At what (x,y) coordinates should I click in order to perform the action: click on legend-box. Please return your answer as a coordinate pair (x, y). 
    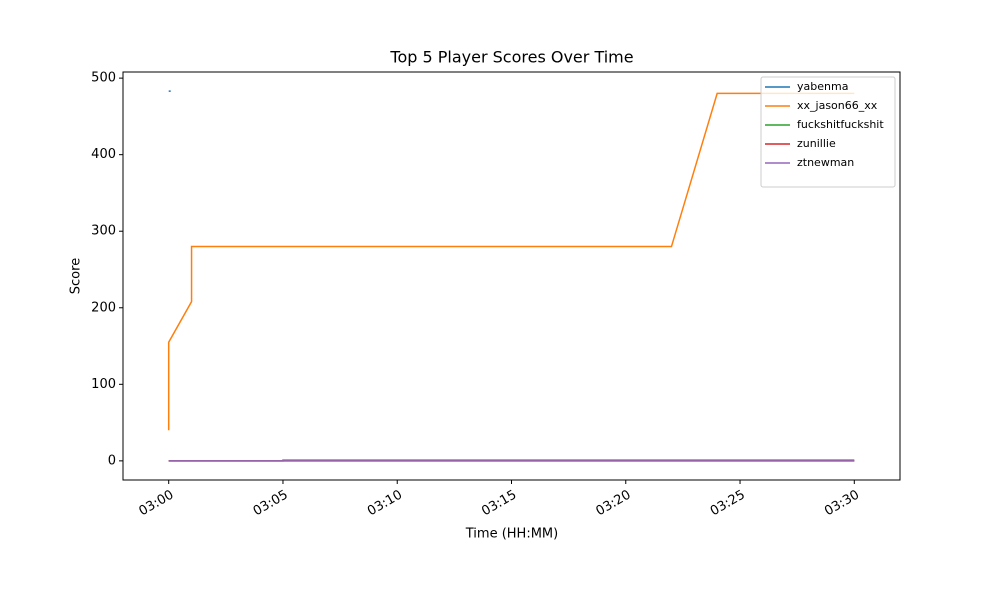
    Looking at the image, I should click on (828, 132).